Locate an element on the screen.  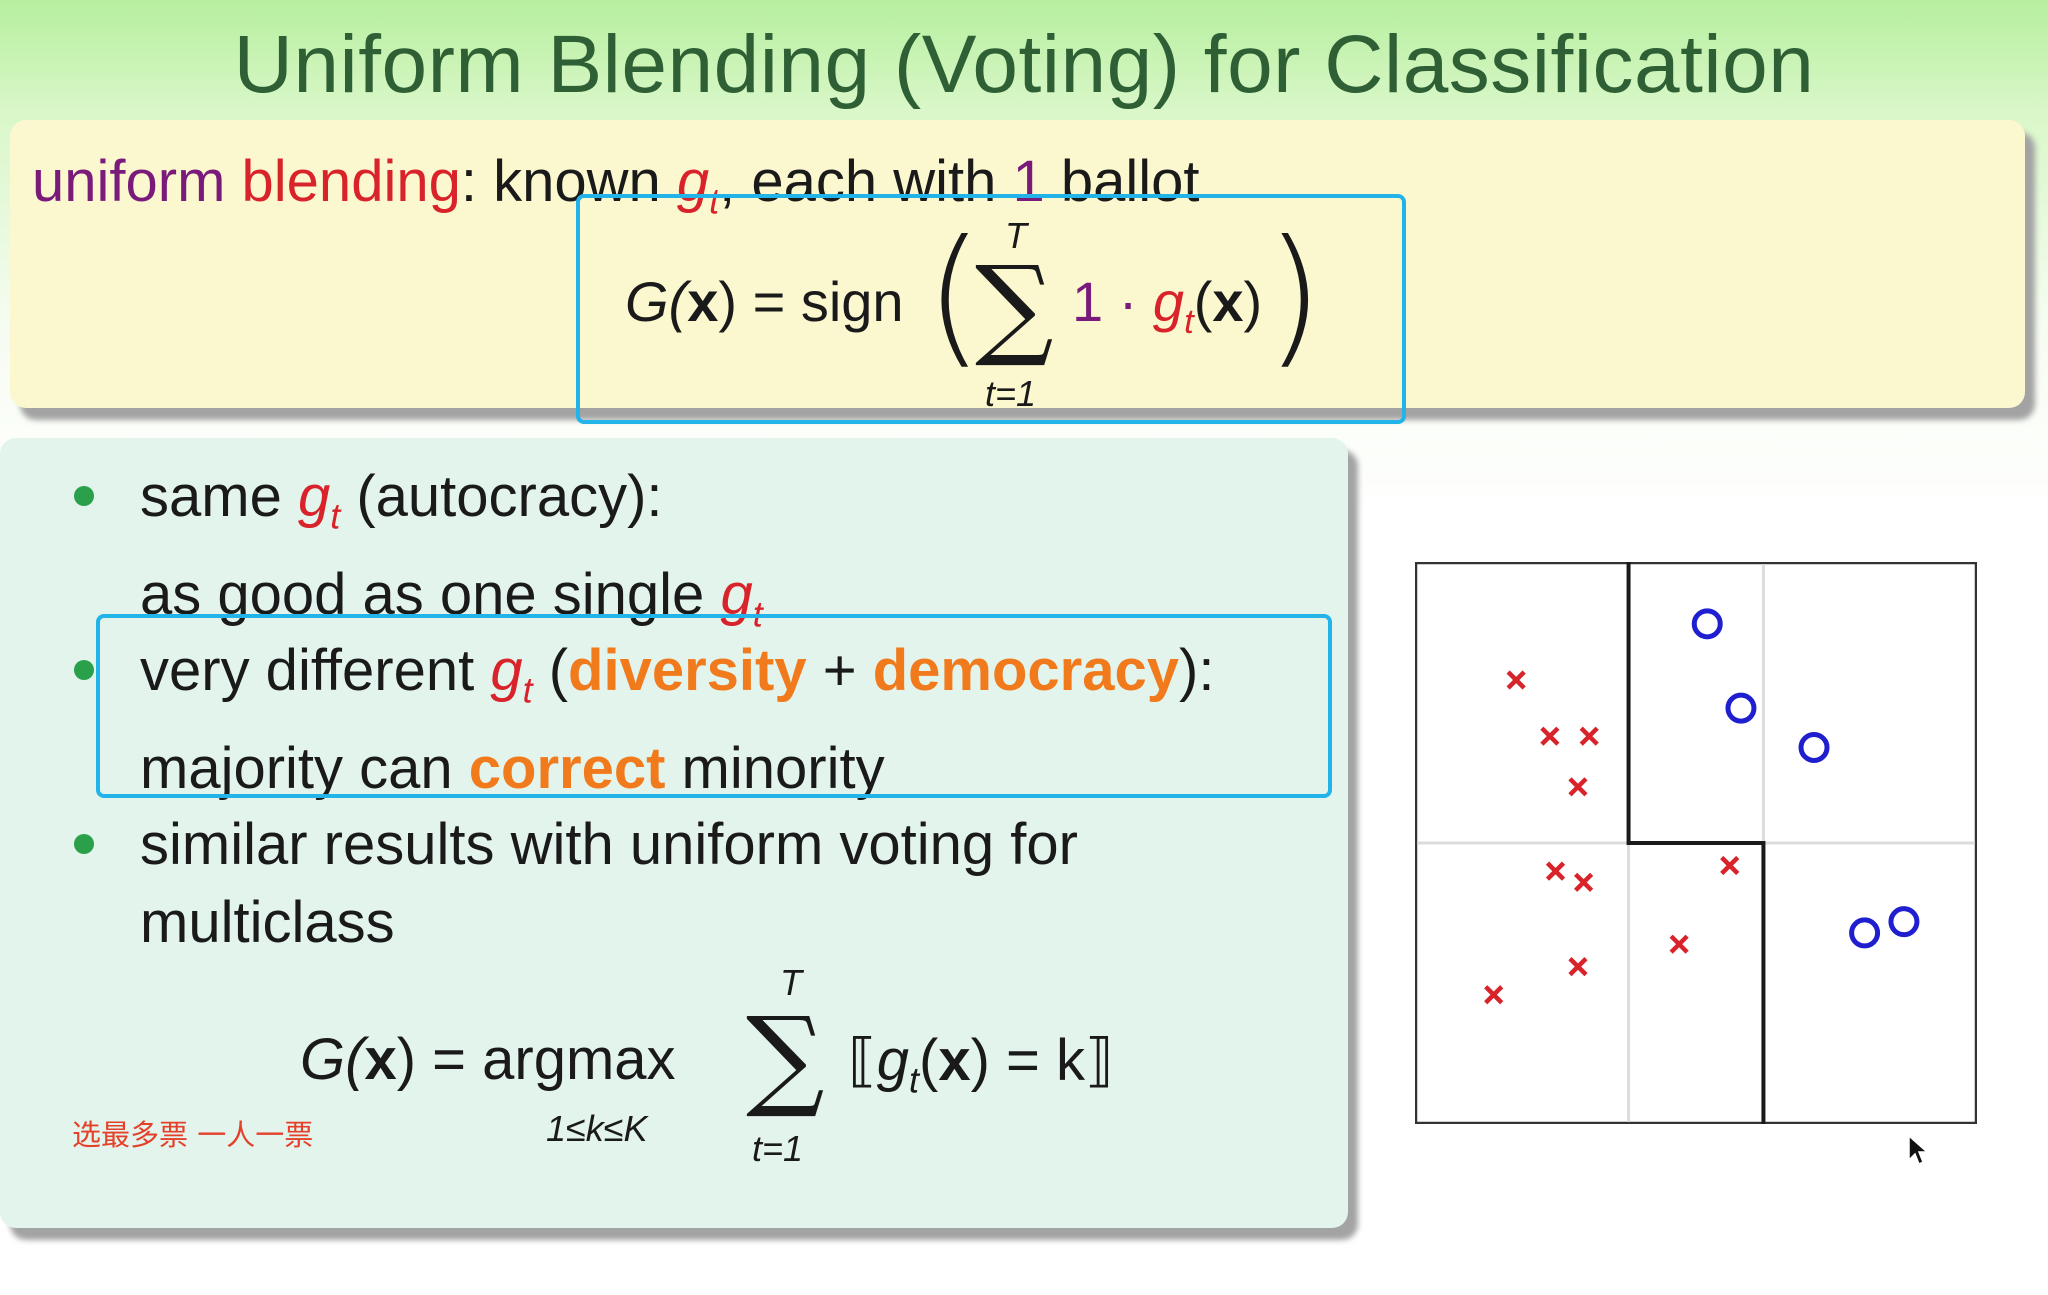
diversity-highlight-box is located at coordinates (714, 706).